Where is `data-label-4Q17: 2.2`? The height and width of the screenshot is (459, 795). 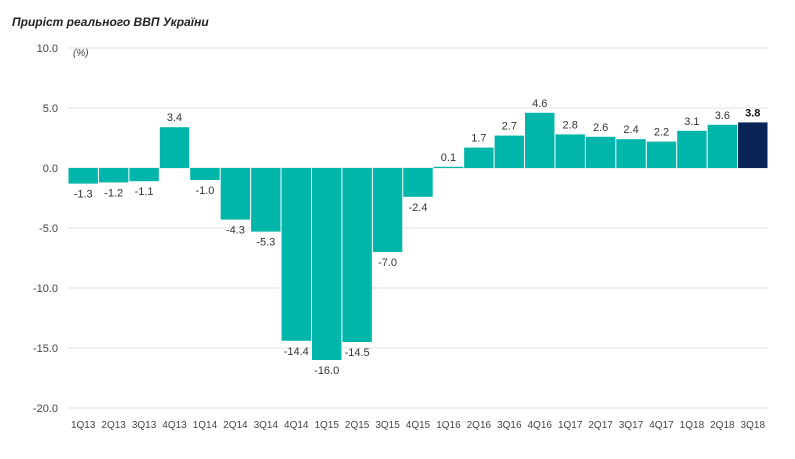
data-label-4Q17: 2.2 is located at coordinates (661, 133).